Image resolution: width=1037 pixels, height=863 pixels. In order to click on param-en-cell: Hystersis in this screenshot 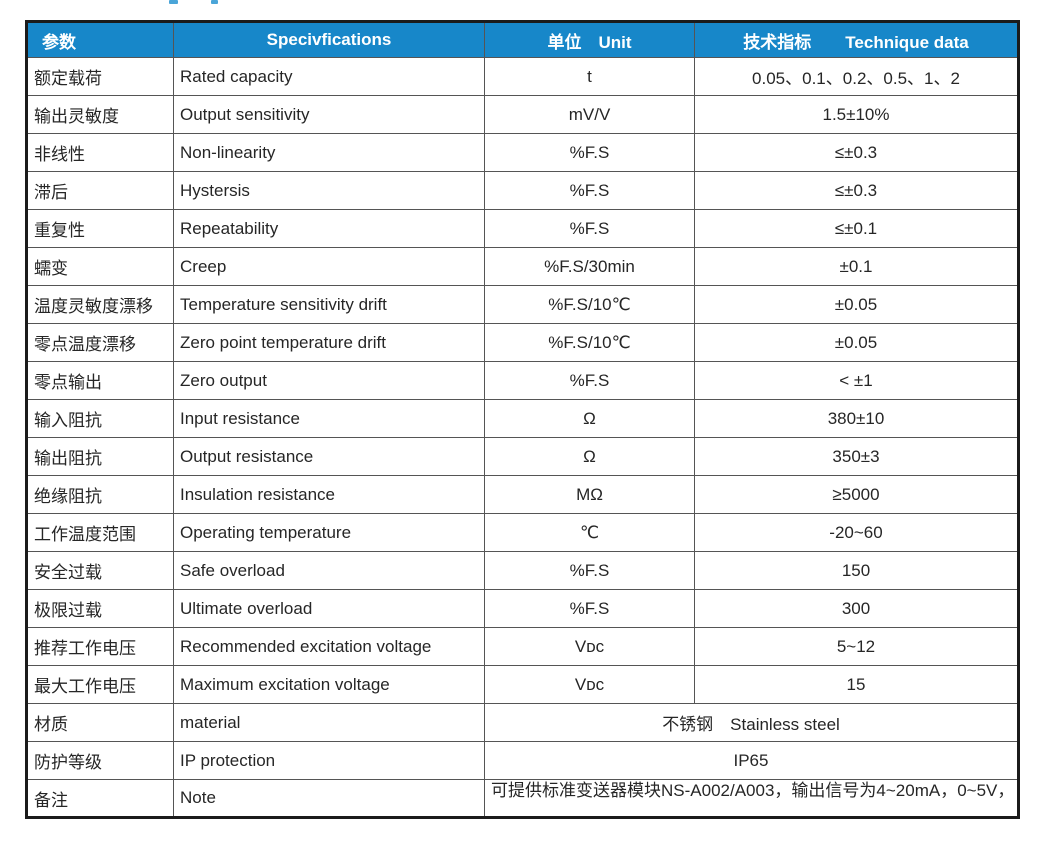, I will do `click(329, 190)`.